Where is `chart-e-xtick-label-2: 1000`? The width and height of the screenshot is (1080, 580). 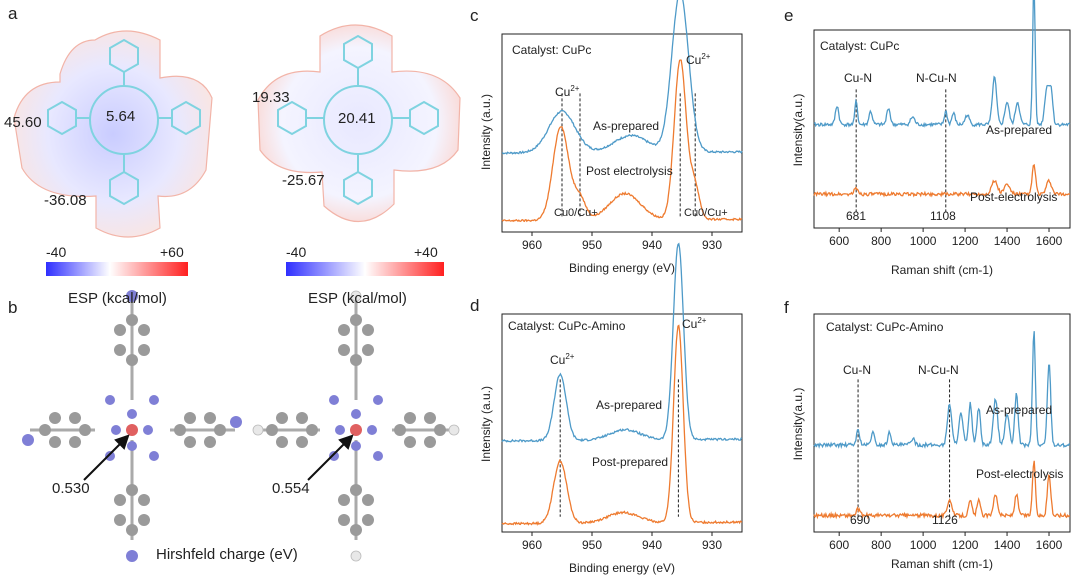
chart-e-xtick-label-2: 1000 is located at coordinates (923, 241).